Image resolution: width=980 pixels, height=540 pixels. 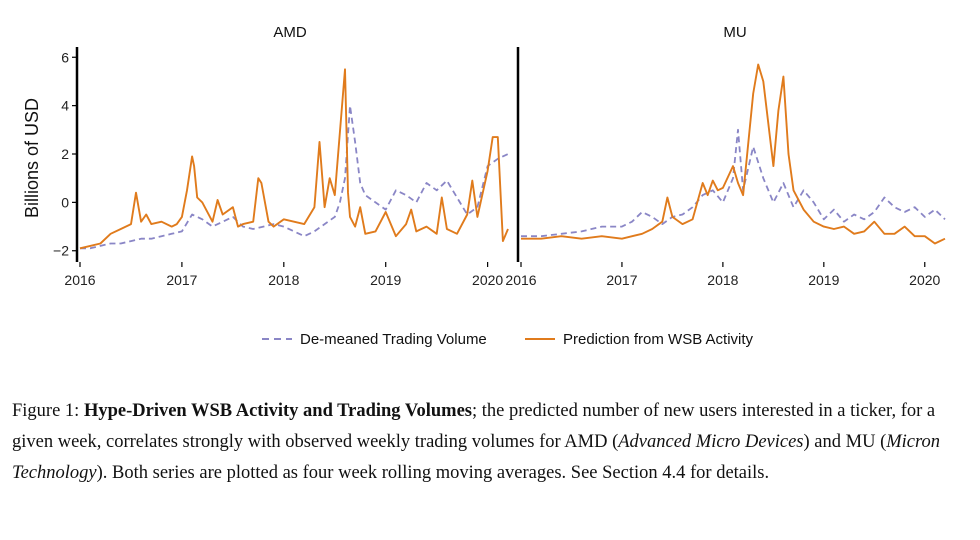 What do you see at coordinates (48, 411) in the screenshot?
I see `caption-prefix: Figure 1:` at bounding box center [48, 411].